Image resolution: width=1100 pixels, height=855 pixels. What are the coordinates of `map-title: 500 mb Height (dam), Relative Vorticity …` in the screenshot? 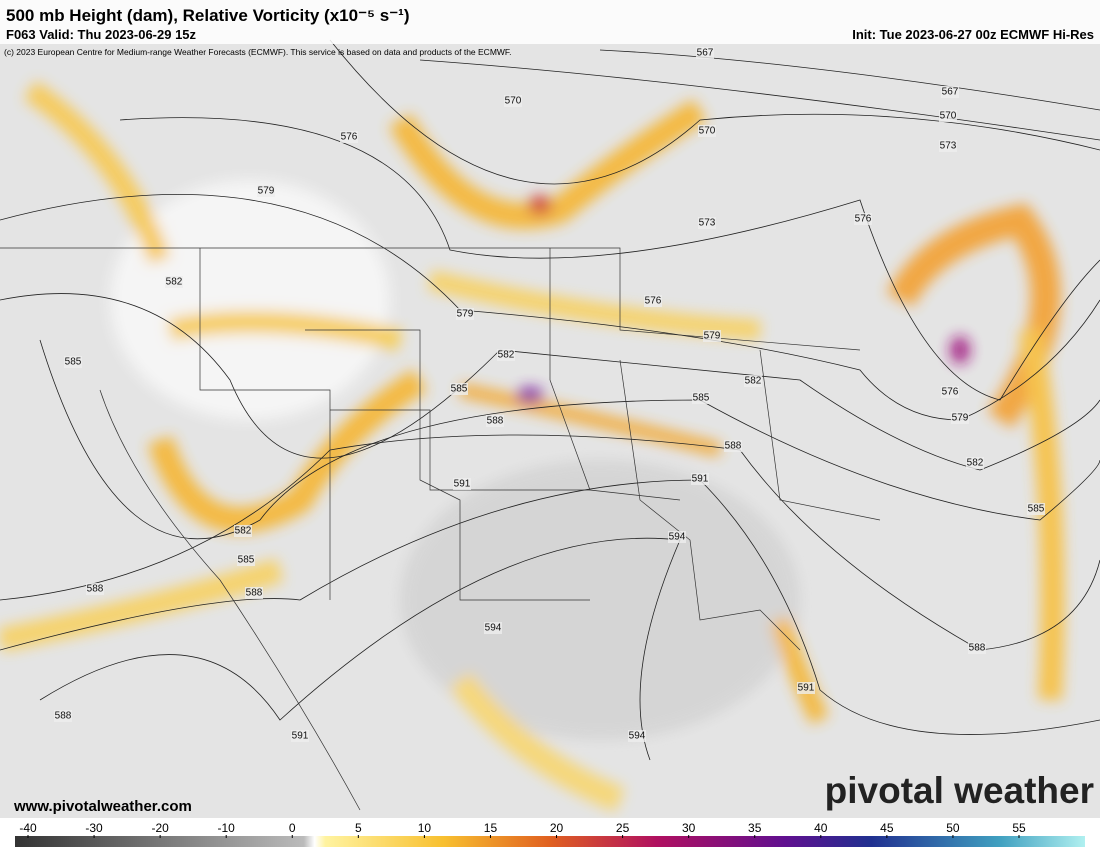 It's located at (208, 15).